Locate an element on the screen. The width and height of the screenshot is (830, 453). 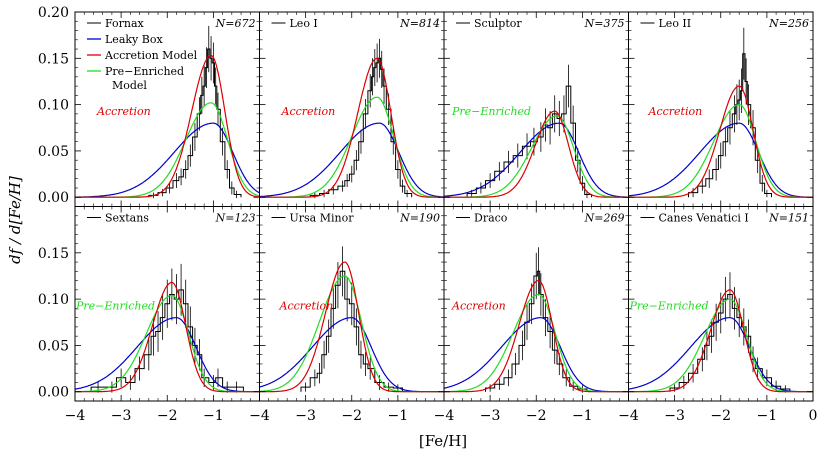
panel-ursa-minor: −4 −3 −2 −1 Ursa Minor N=190 Accretion is located at coordinates (347, 315).